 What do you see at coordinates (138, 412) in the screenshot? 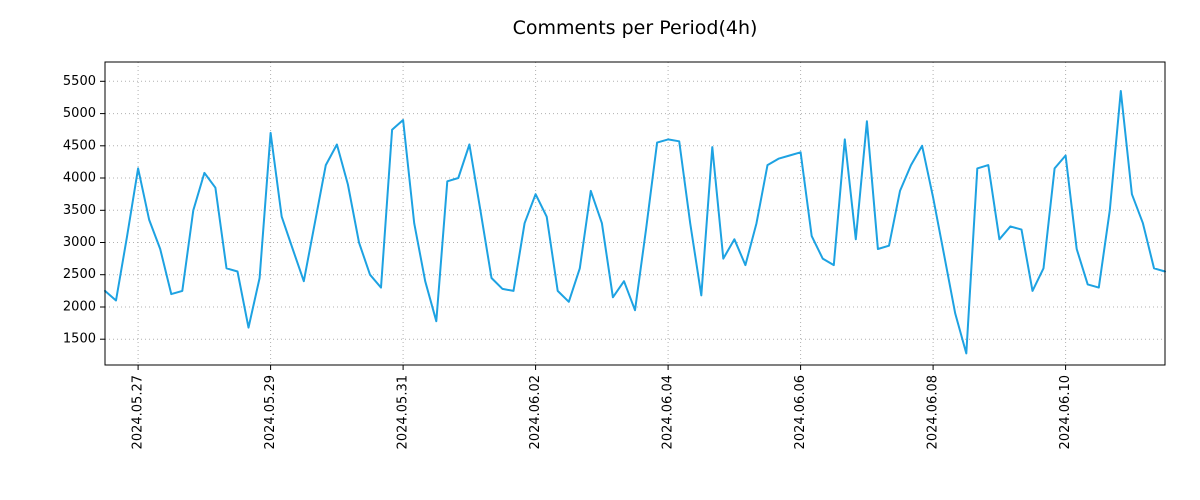
I see `x-tick-label: 2024.05.27` at bounding box center [138, 412].